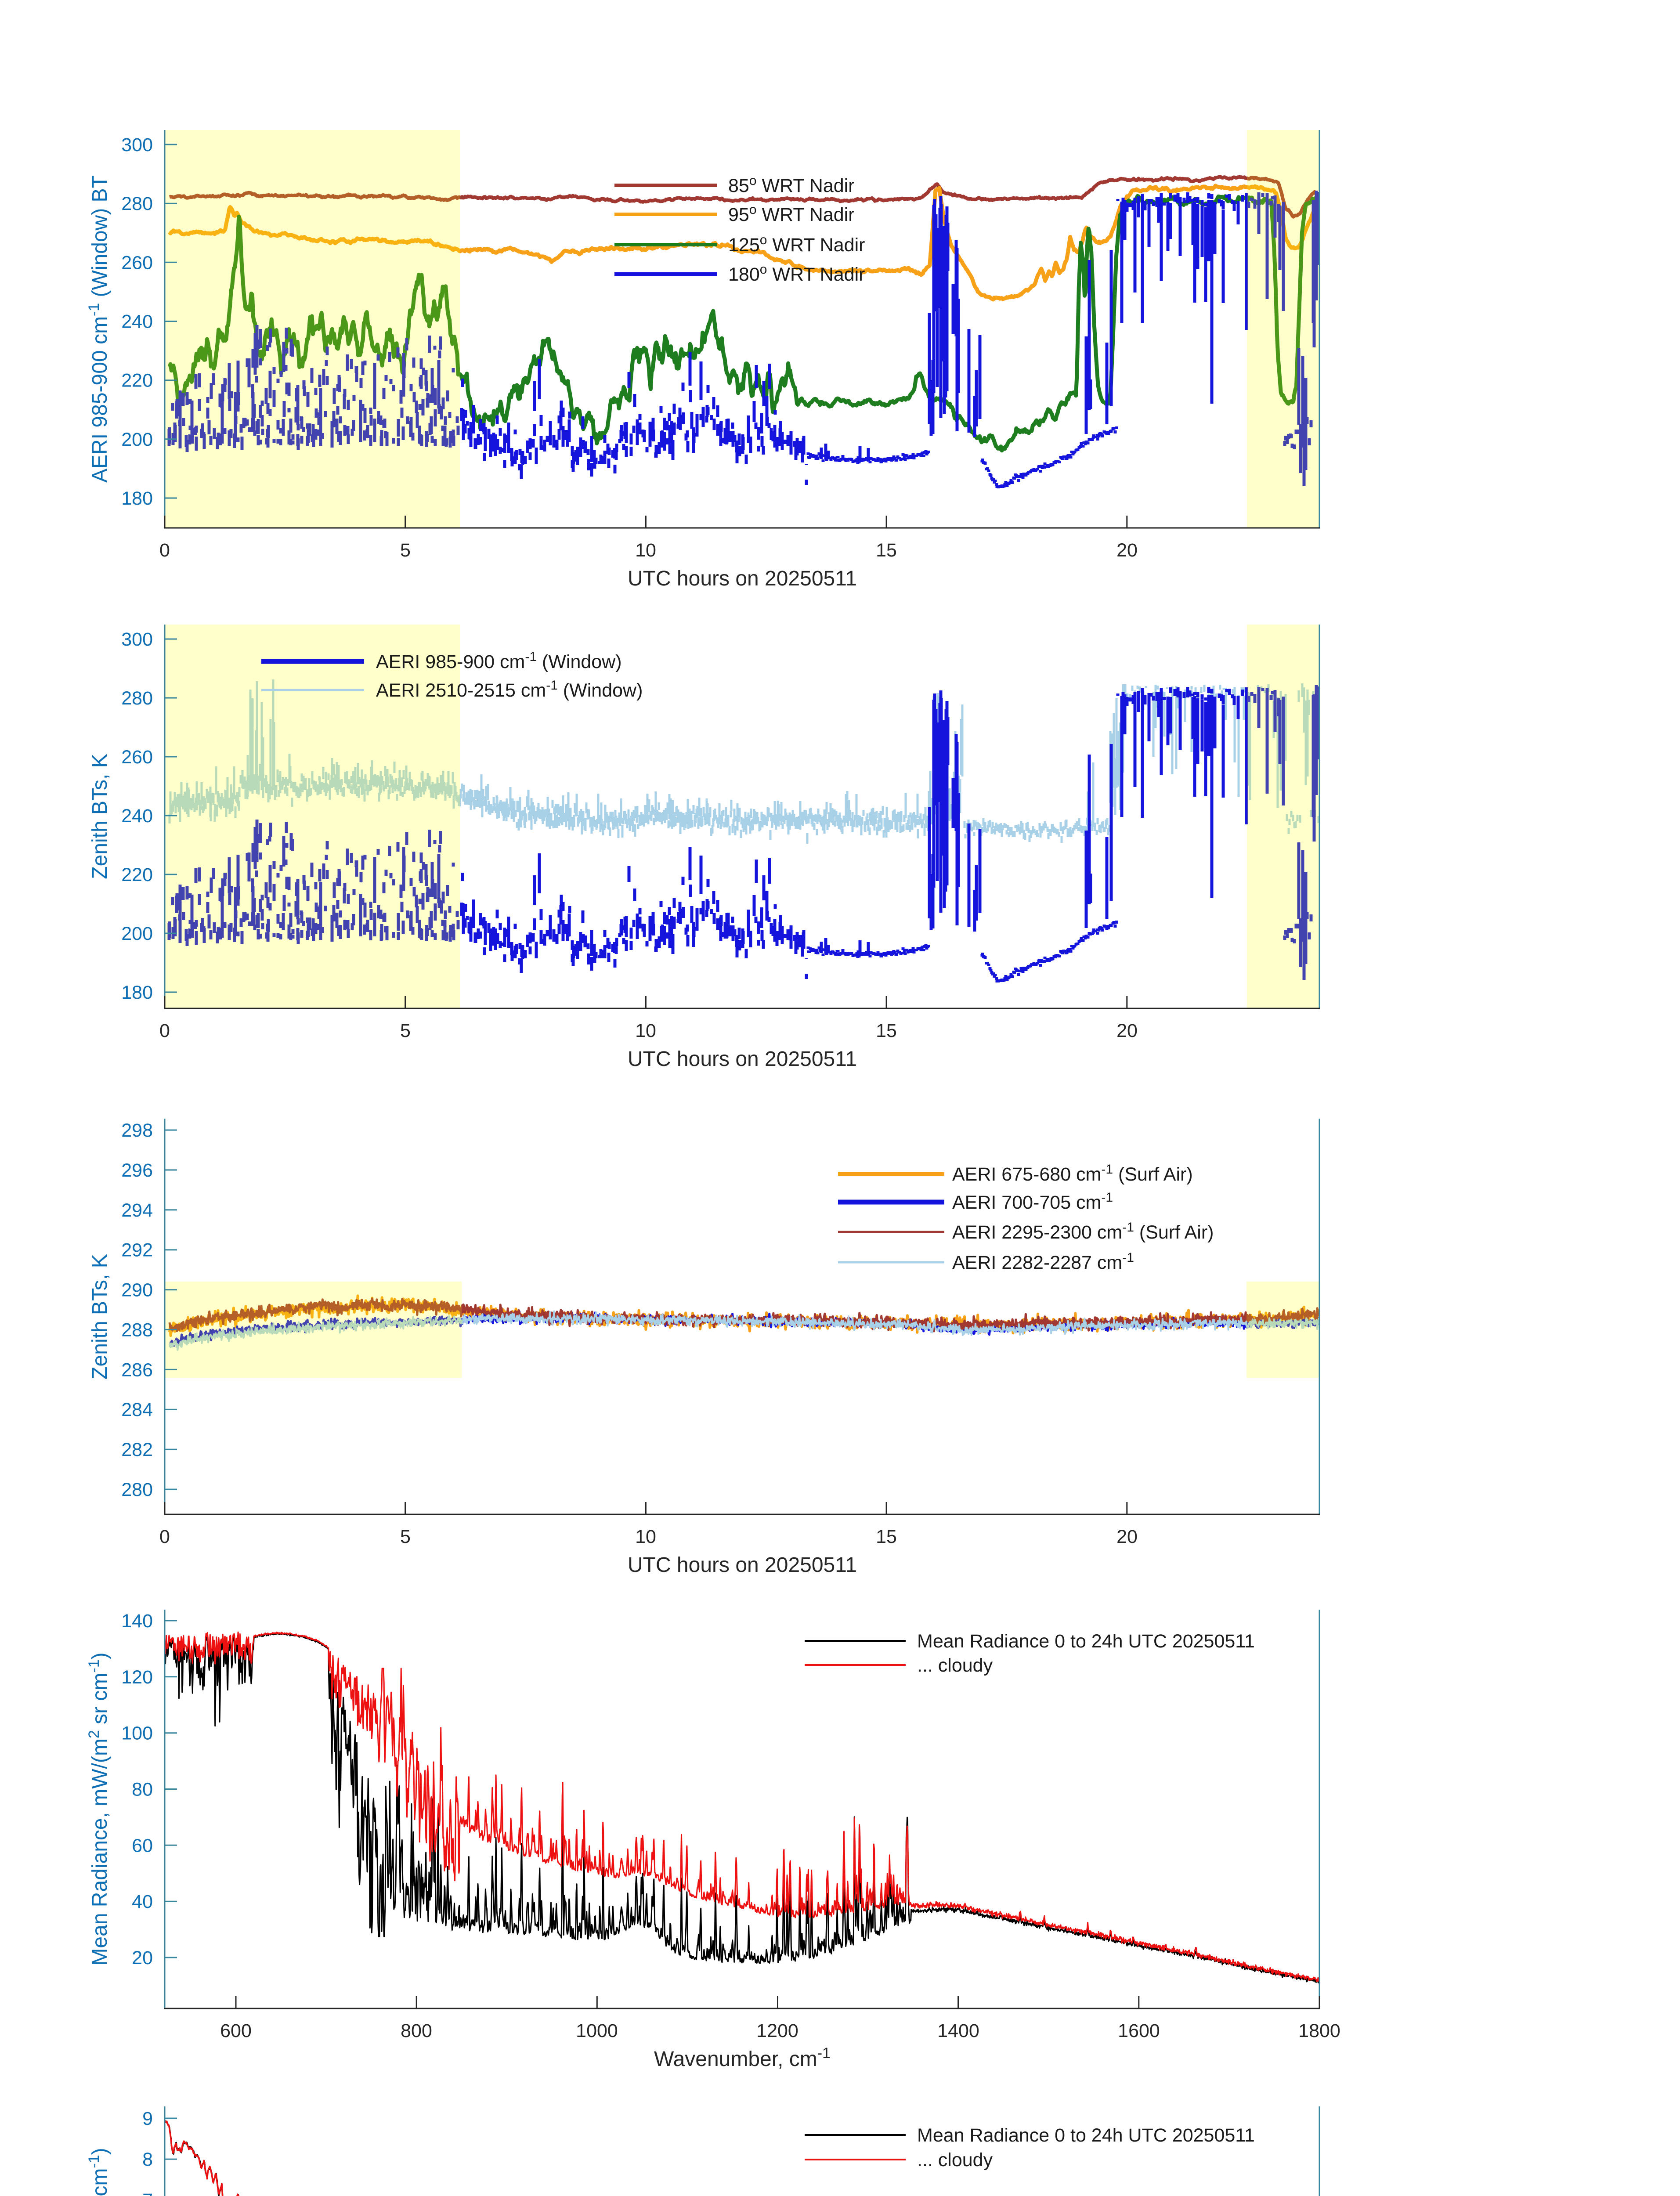 This screenshot has height=2196, width=1680. Describe the element at coordinates (742, 2058) in the screenshot. I see `svg-text: Wavenumber, cm-1` at that location.